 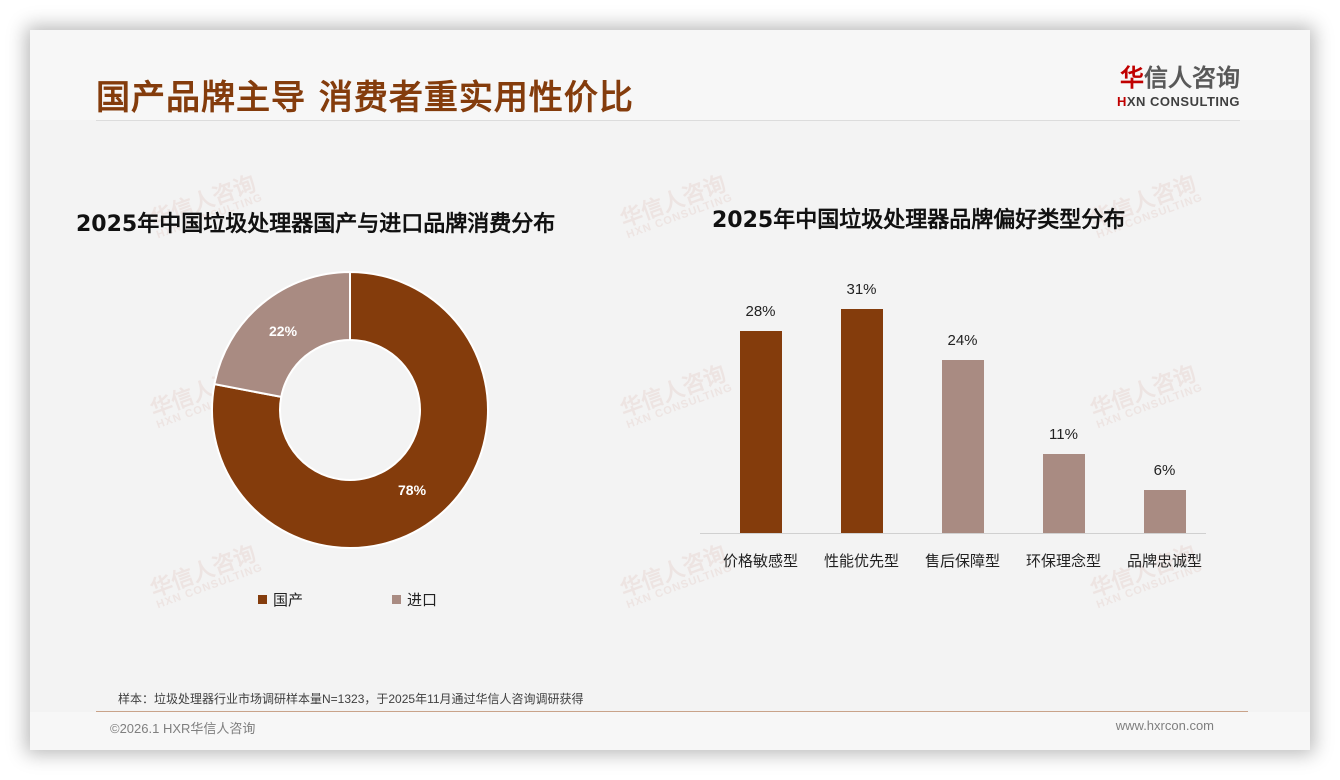 I want to click on donut-chart-title: 2025年中国垃圾处理器国产与进口品牌消费分布, so click(x=316, y=224).